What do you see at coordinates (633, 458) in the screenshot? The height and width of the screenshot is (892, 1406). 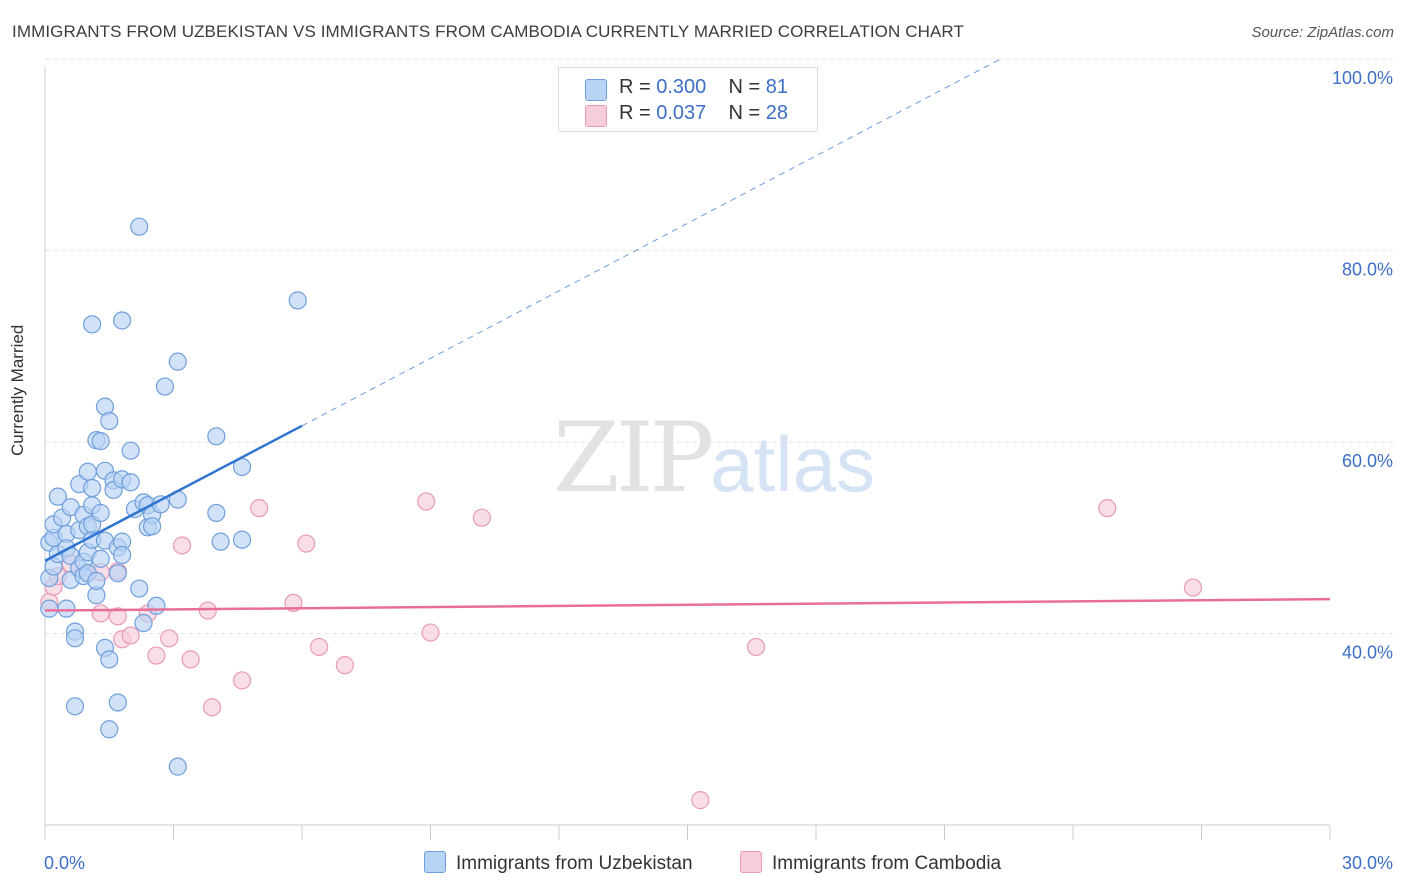 I see `watermark-zip: ZIP` at bounding box center [633, 458].